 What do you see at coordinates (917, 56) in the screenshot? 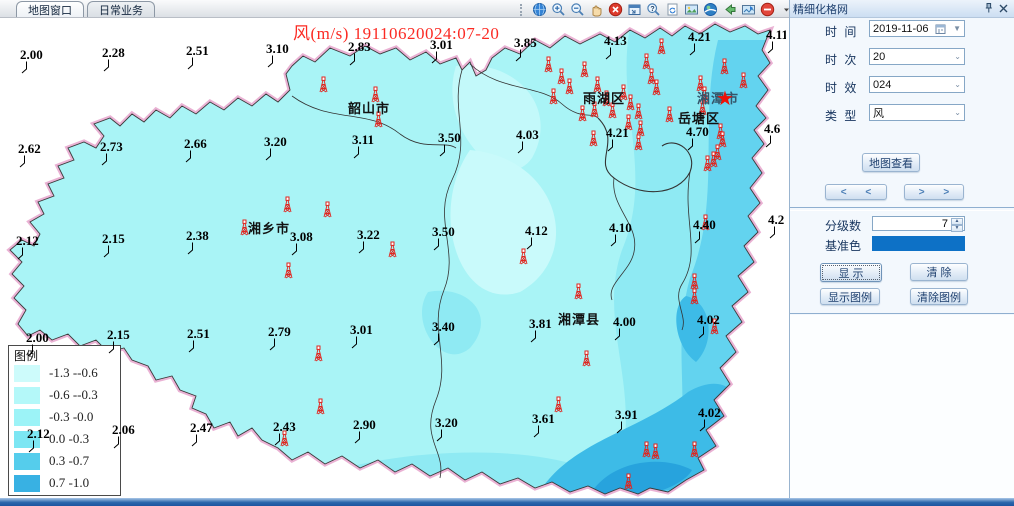
I see `run-time-select: 20 ⌄` at bounding box center [917, 56].